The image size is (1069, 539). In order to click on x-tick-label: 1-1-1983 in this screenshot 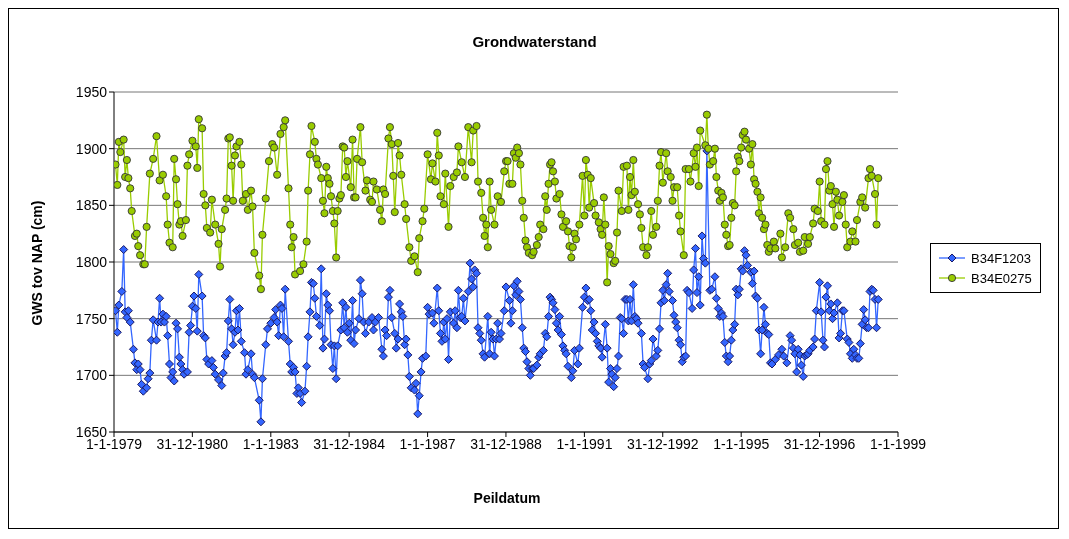, I will do `click(271, 443)`.